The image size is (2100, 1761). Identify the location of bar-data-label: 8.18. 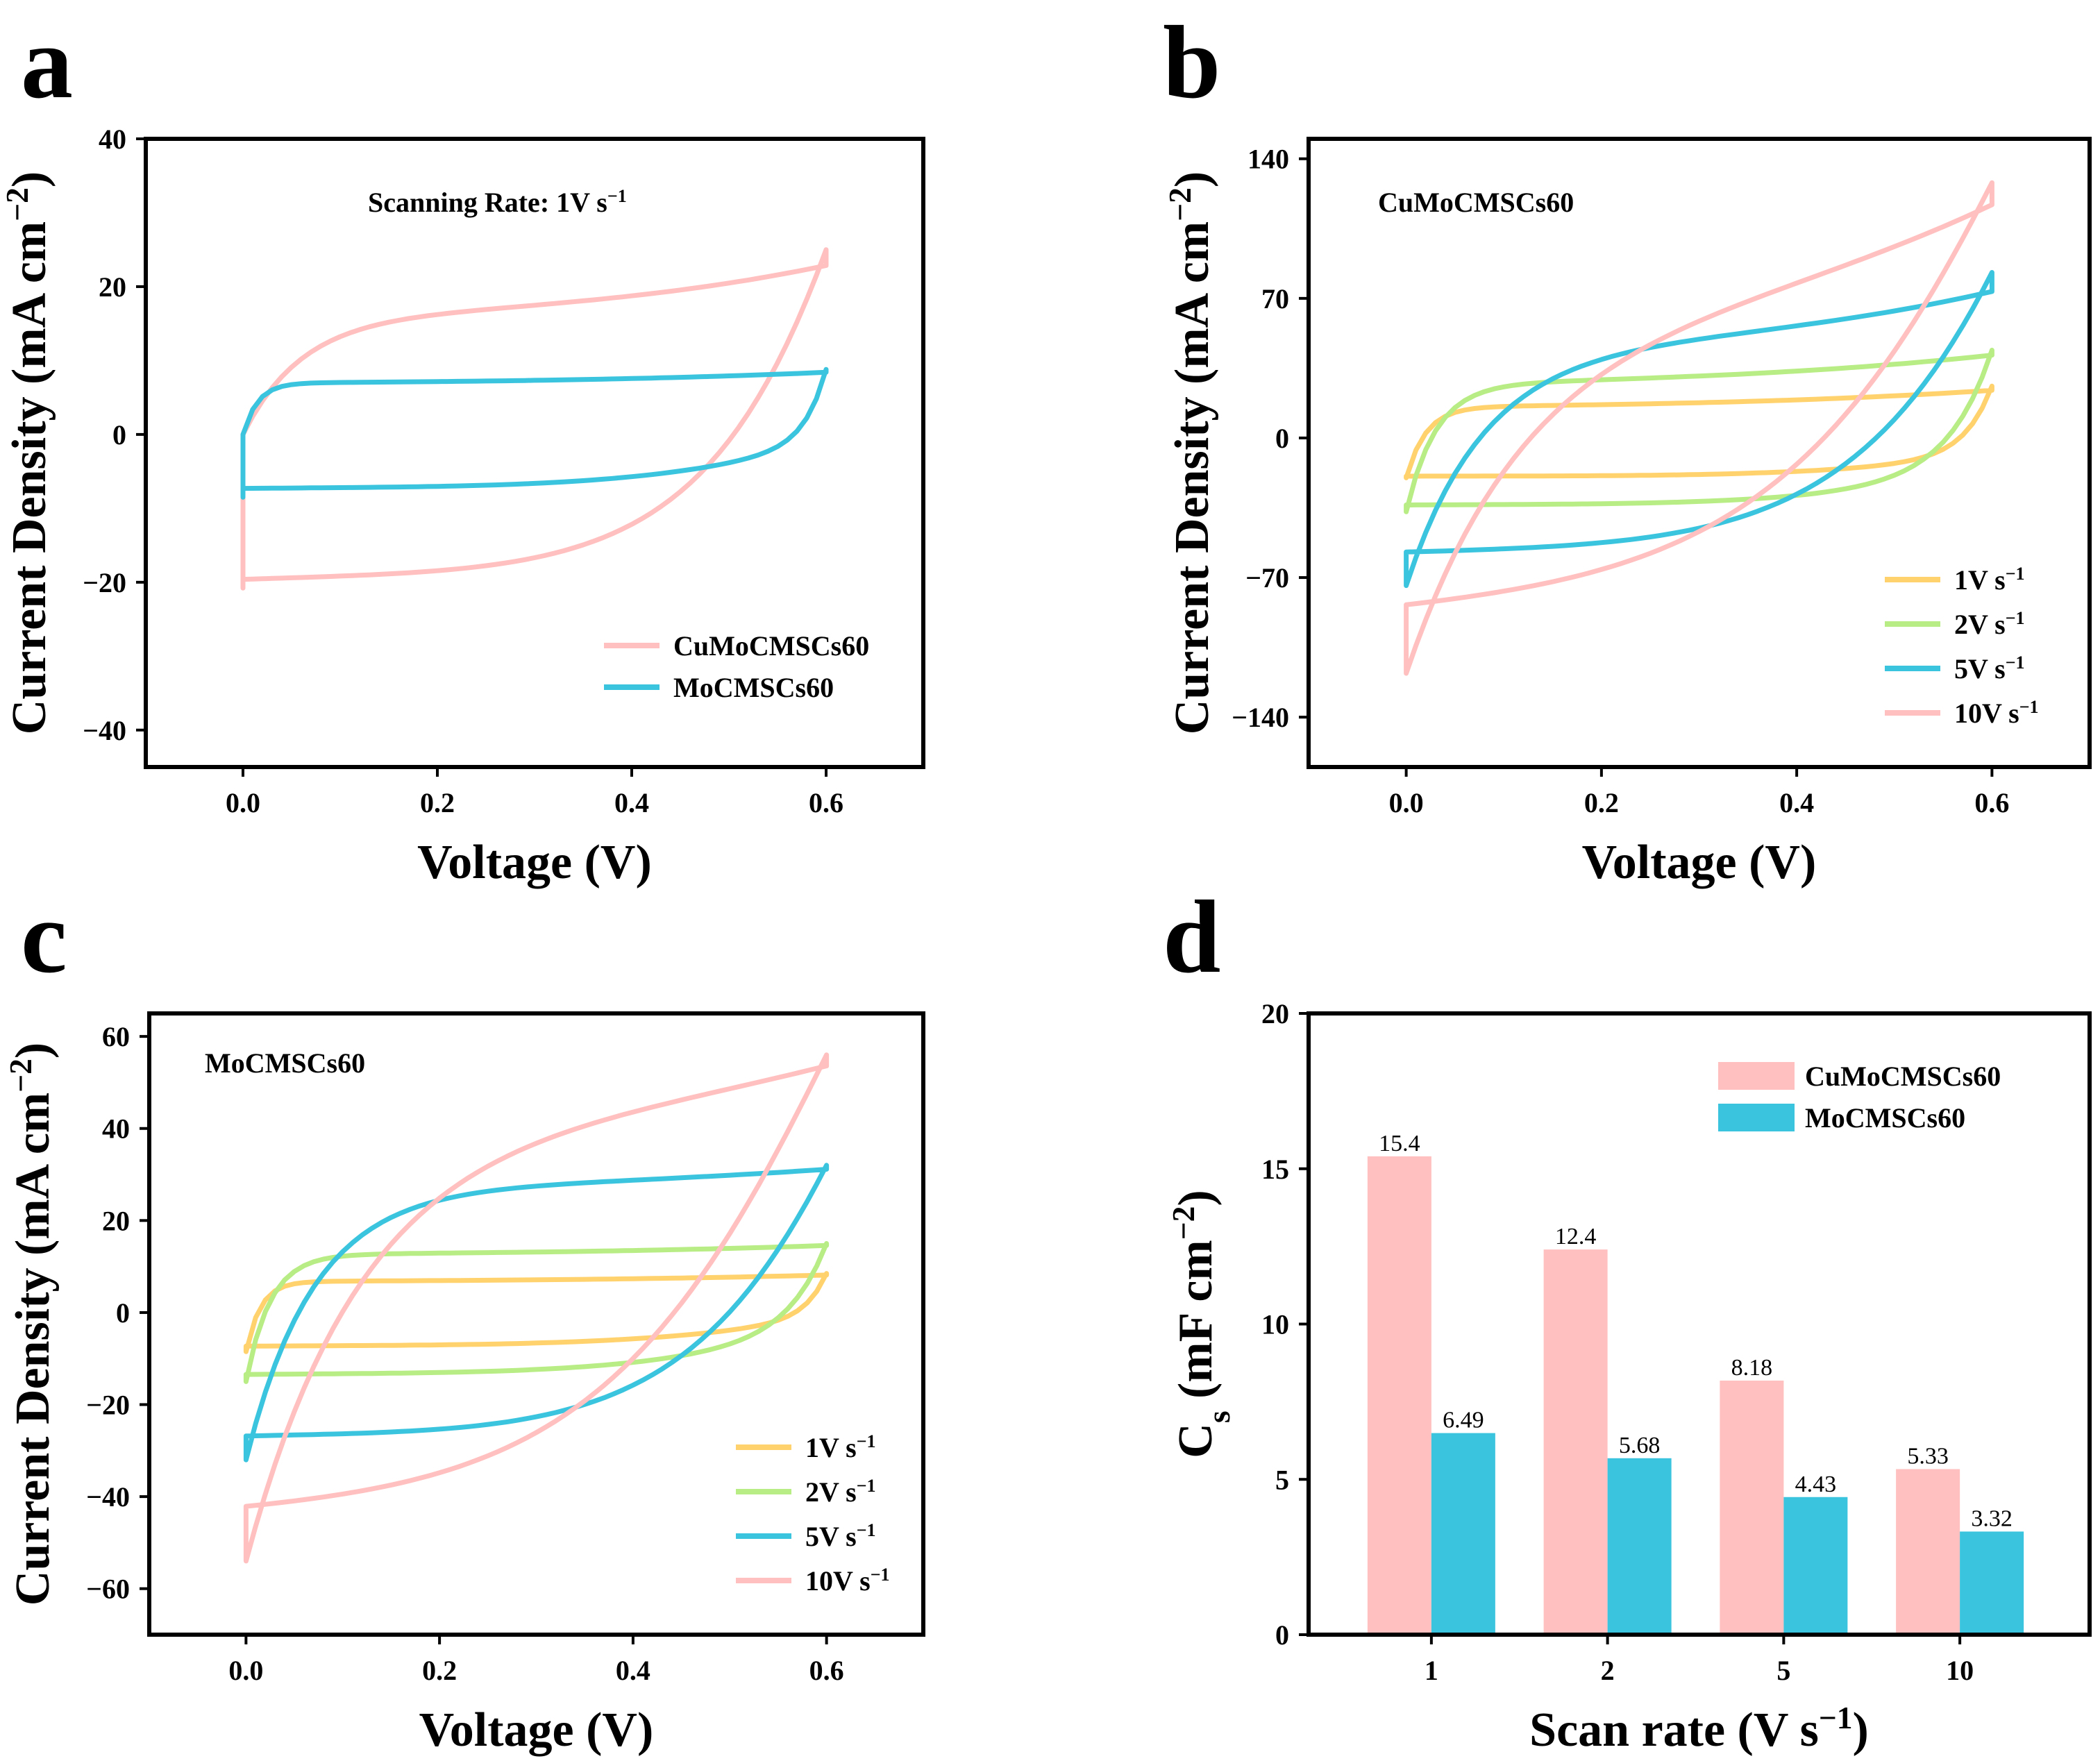
(1752, 1368).